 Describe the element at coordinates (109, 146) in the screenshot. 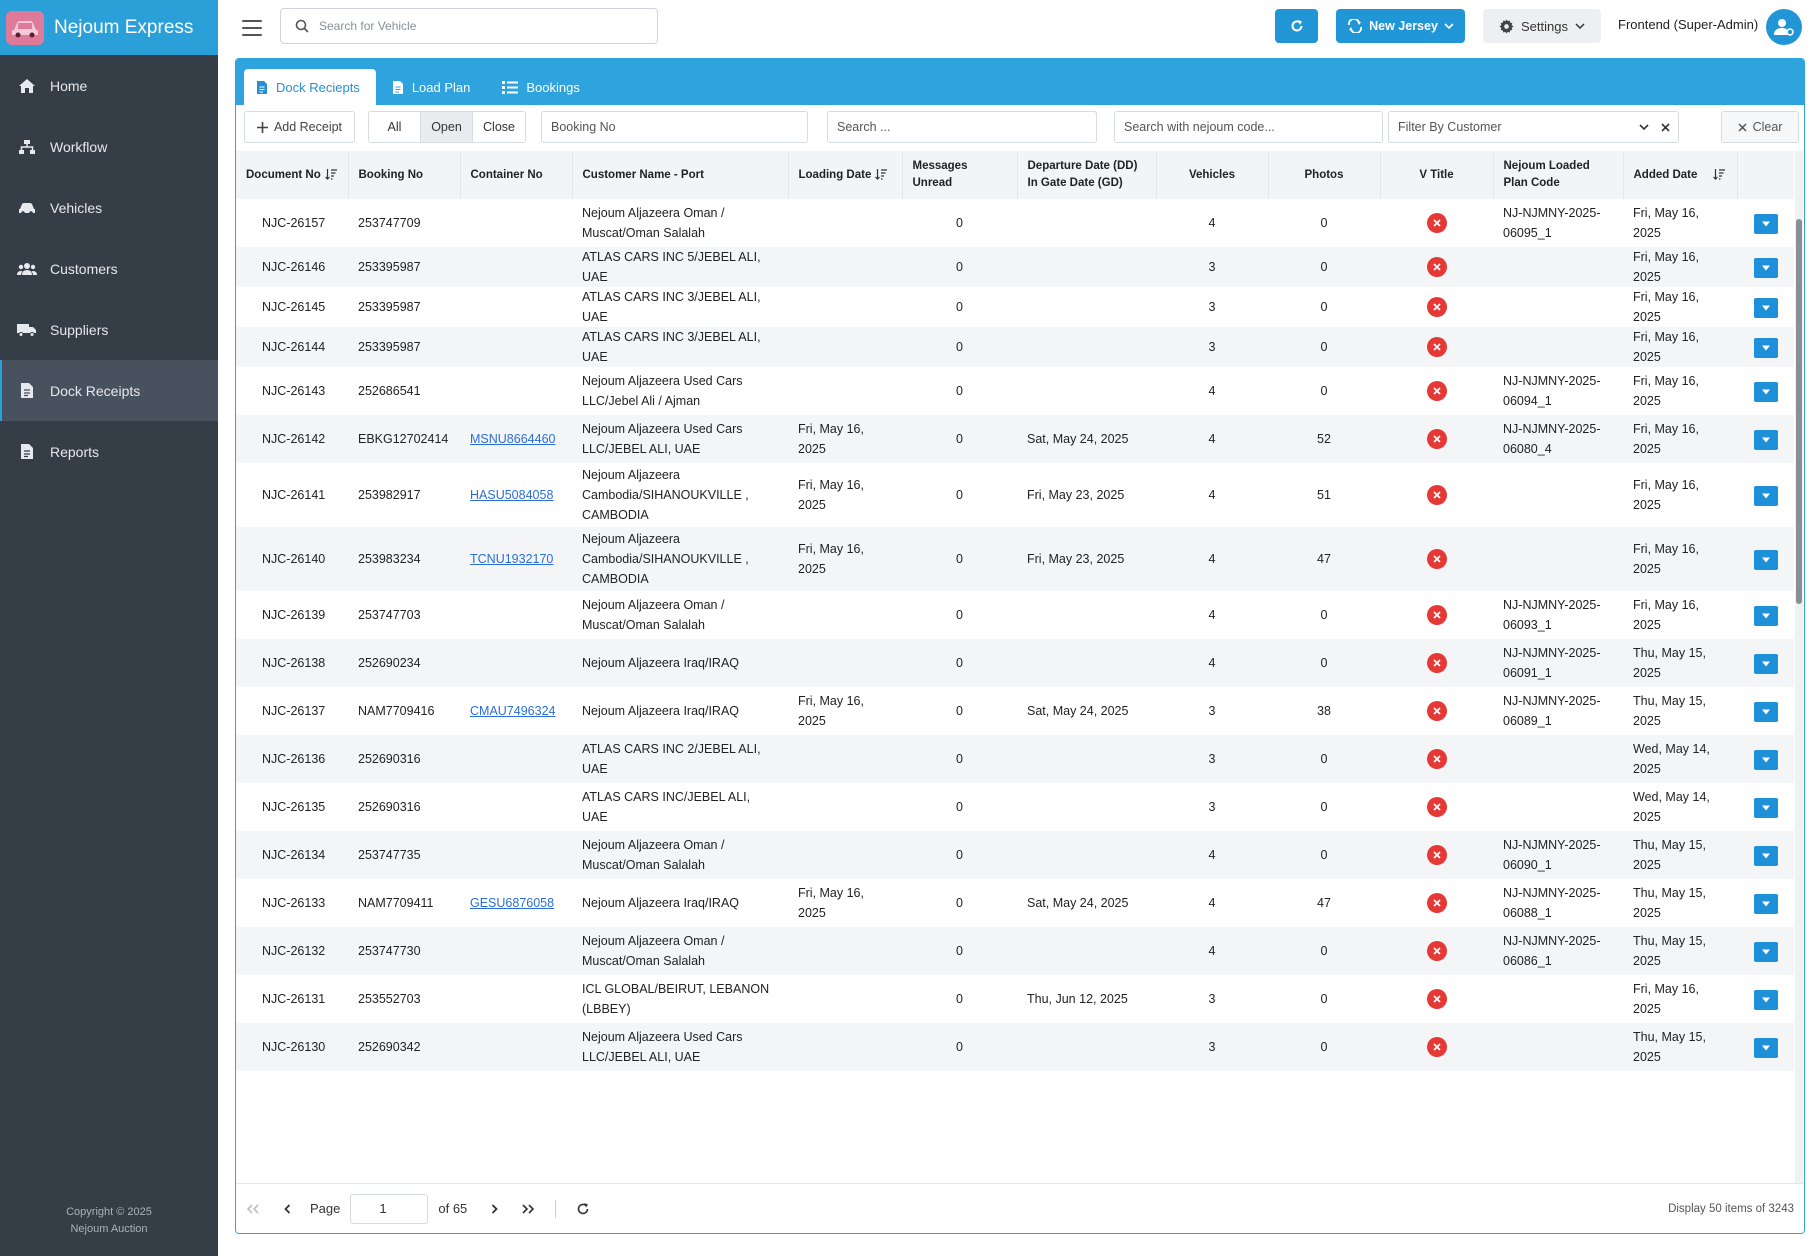

I see `sidebar-item-workflow: Workflow` at that location.